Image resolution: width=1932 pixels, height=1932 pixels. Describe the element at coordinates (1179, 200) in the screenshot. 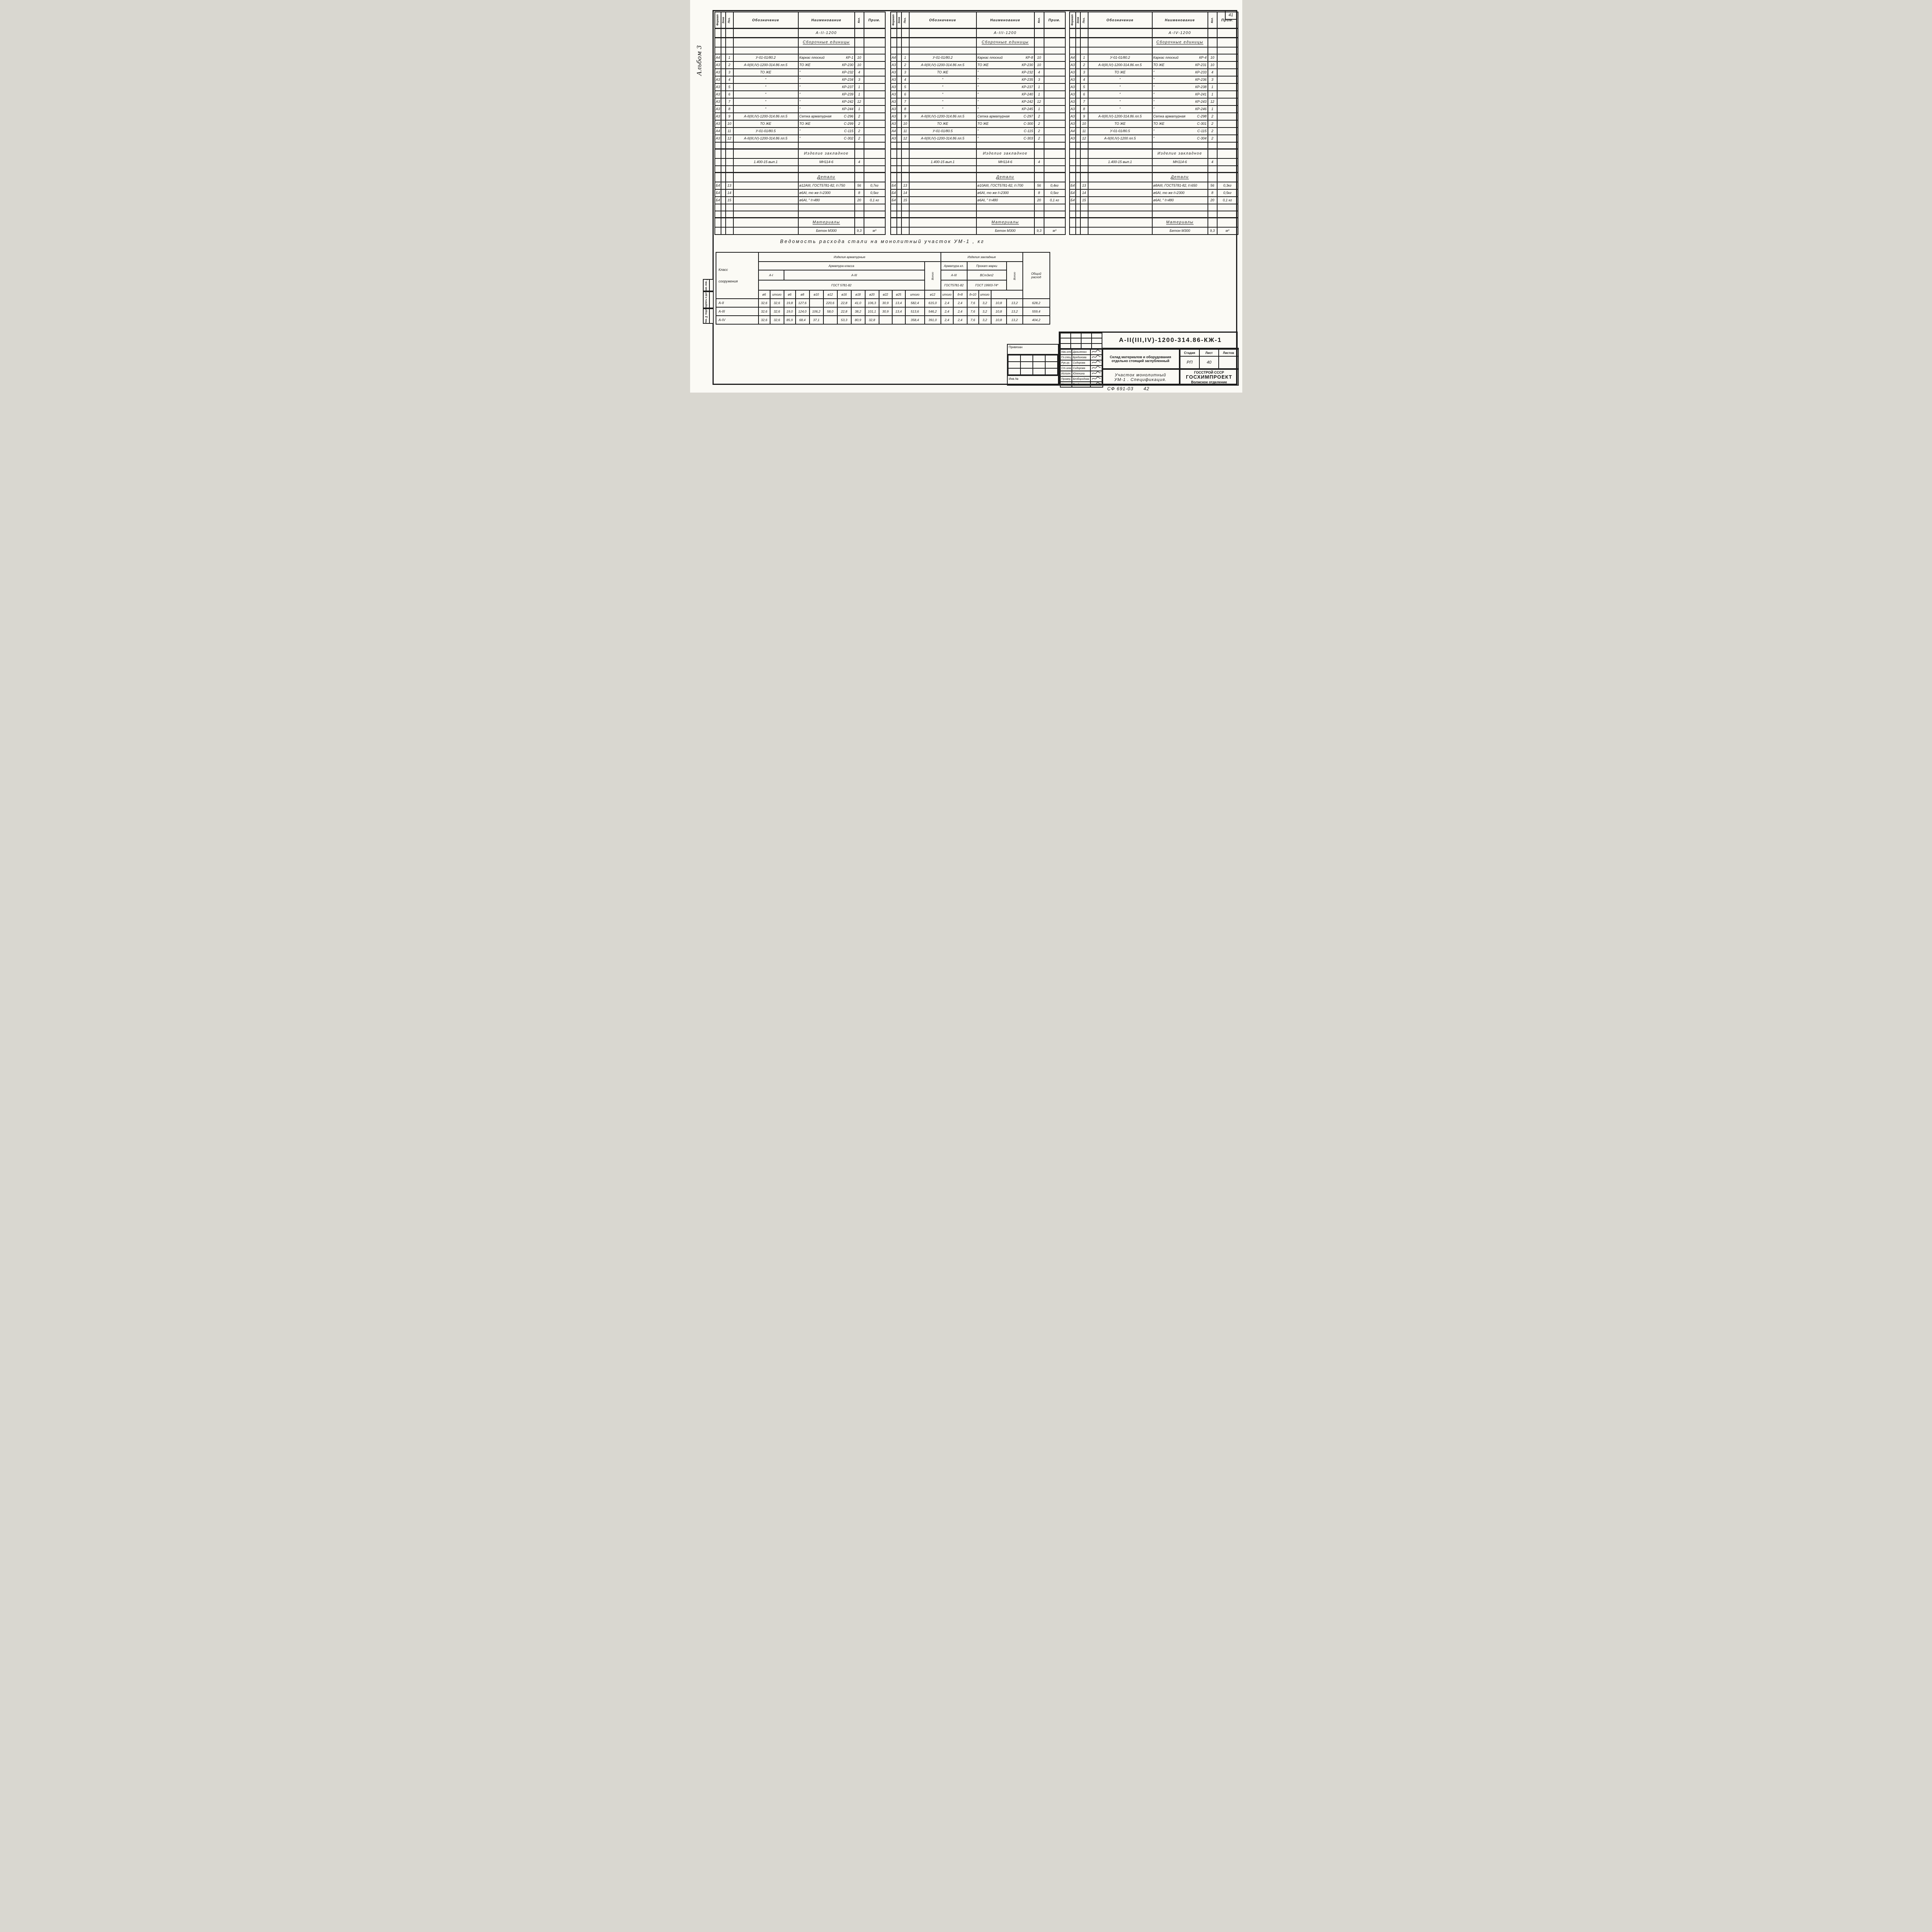

I see `cell-name: ø6АI, ″ ℓ=480` at that location.